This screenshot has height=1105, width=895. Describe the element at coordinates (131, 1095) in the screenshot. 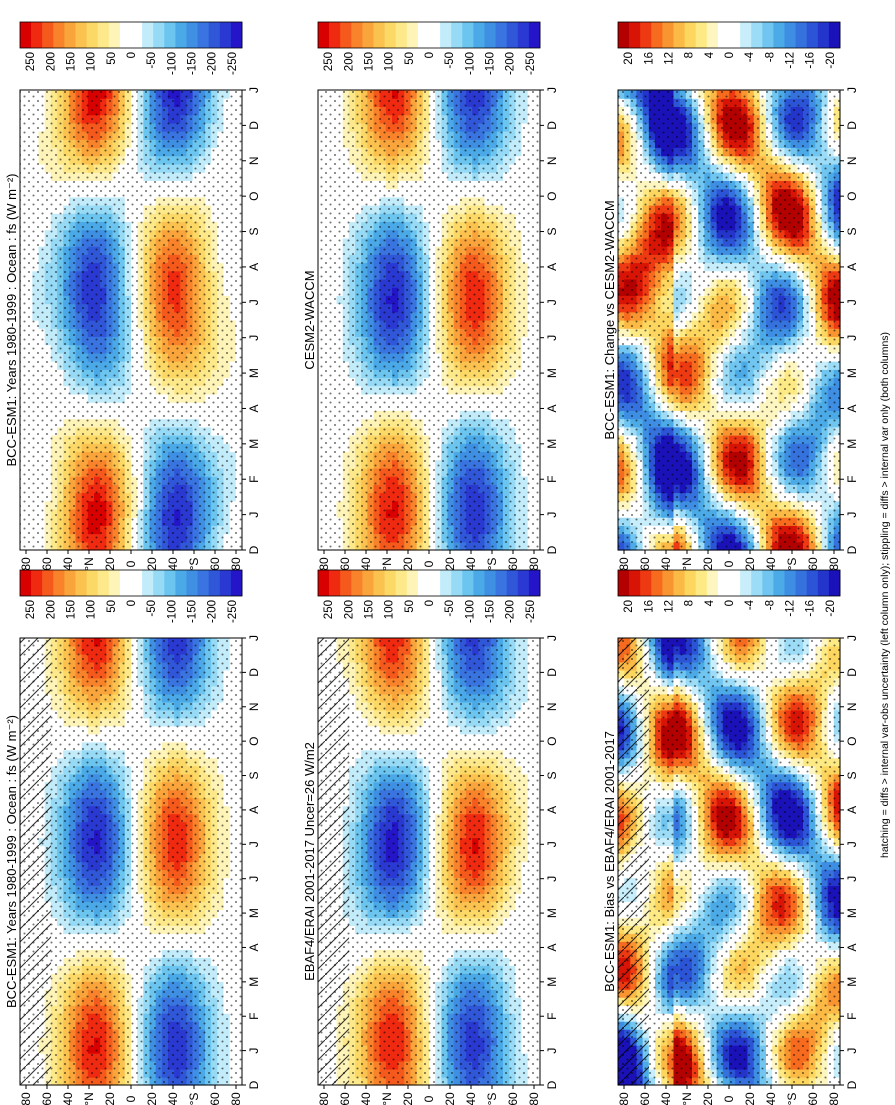

I see `p-bcc-left-lat-ticks: 80 60 40 °N 20 0 20 40 °S 60 80` at that location.